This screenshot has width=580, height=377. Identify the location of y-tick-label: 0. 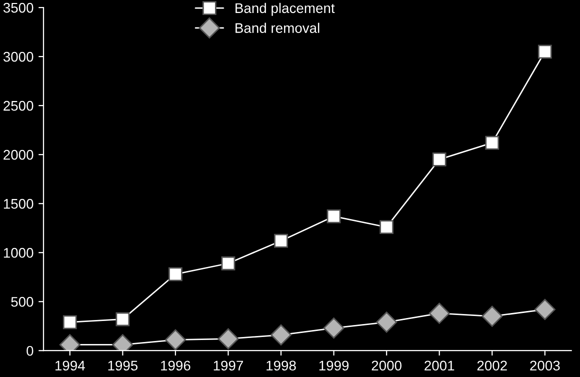
(30, 351).